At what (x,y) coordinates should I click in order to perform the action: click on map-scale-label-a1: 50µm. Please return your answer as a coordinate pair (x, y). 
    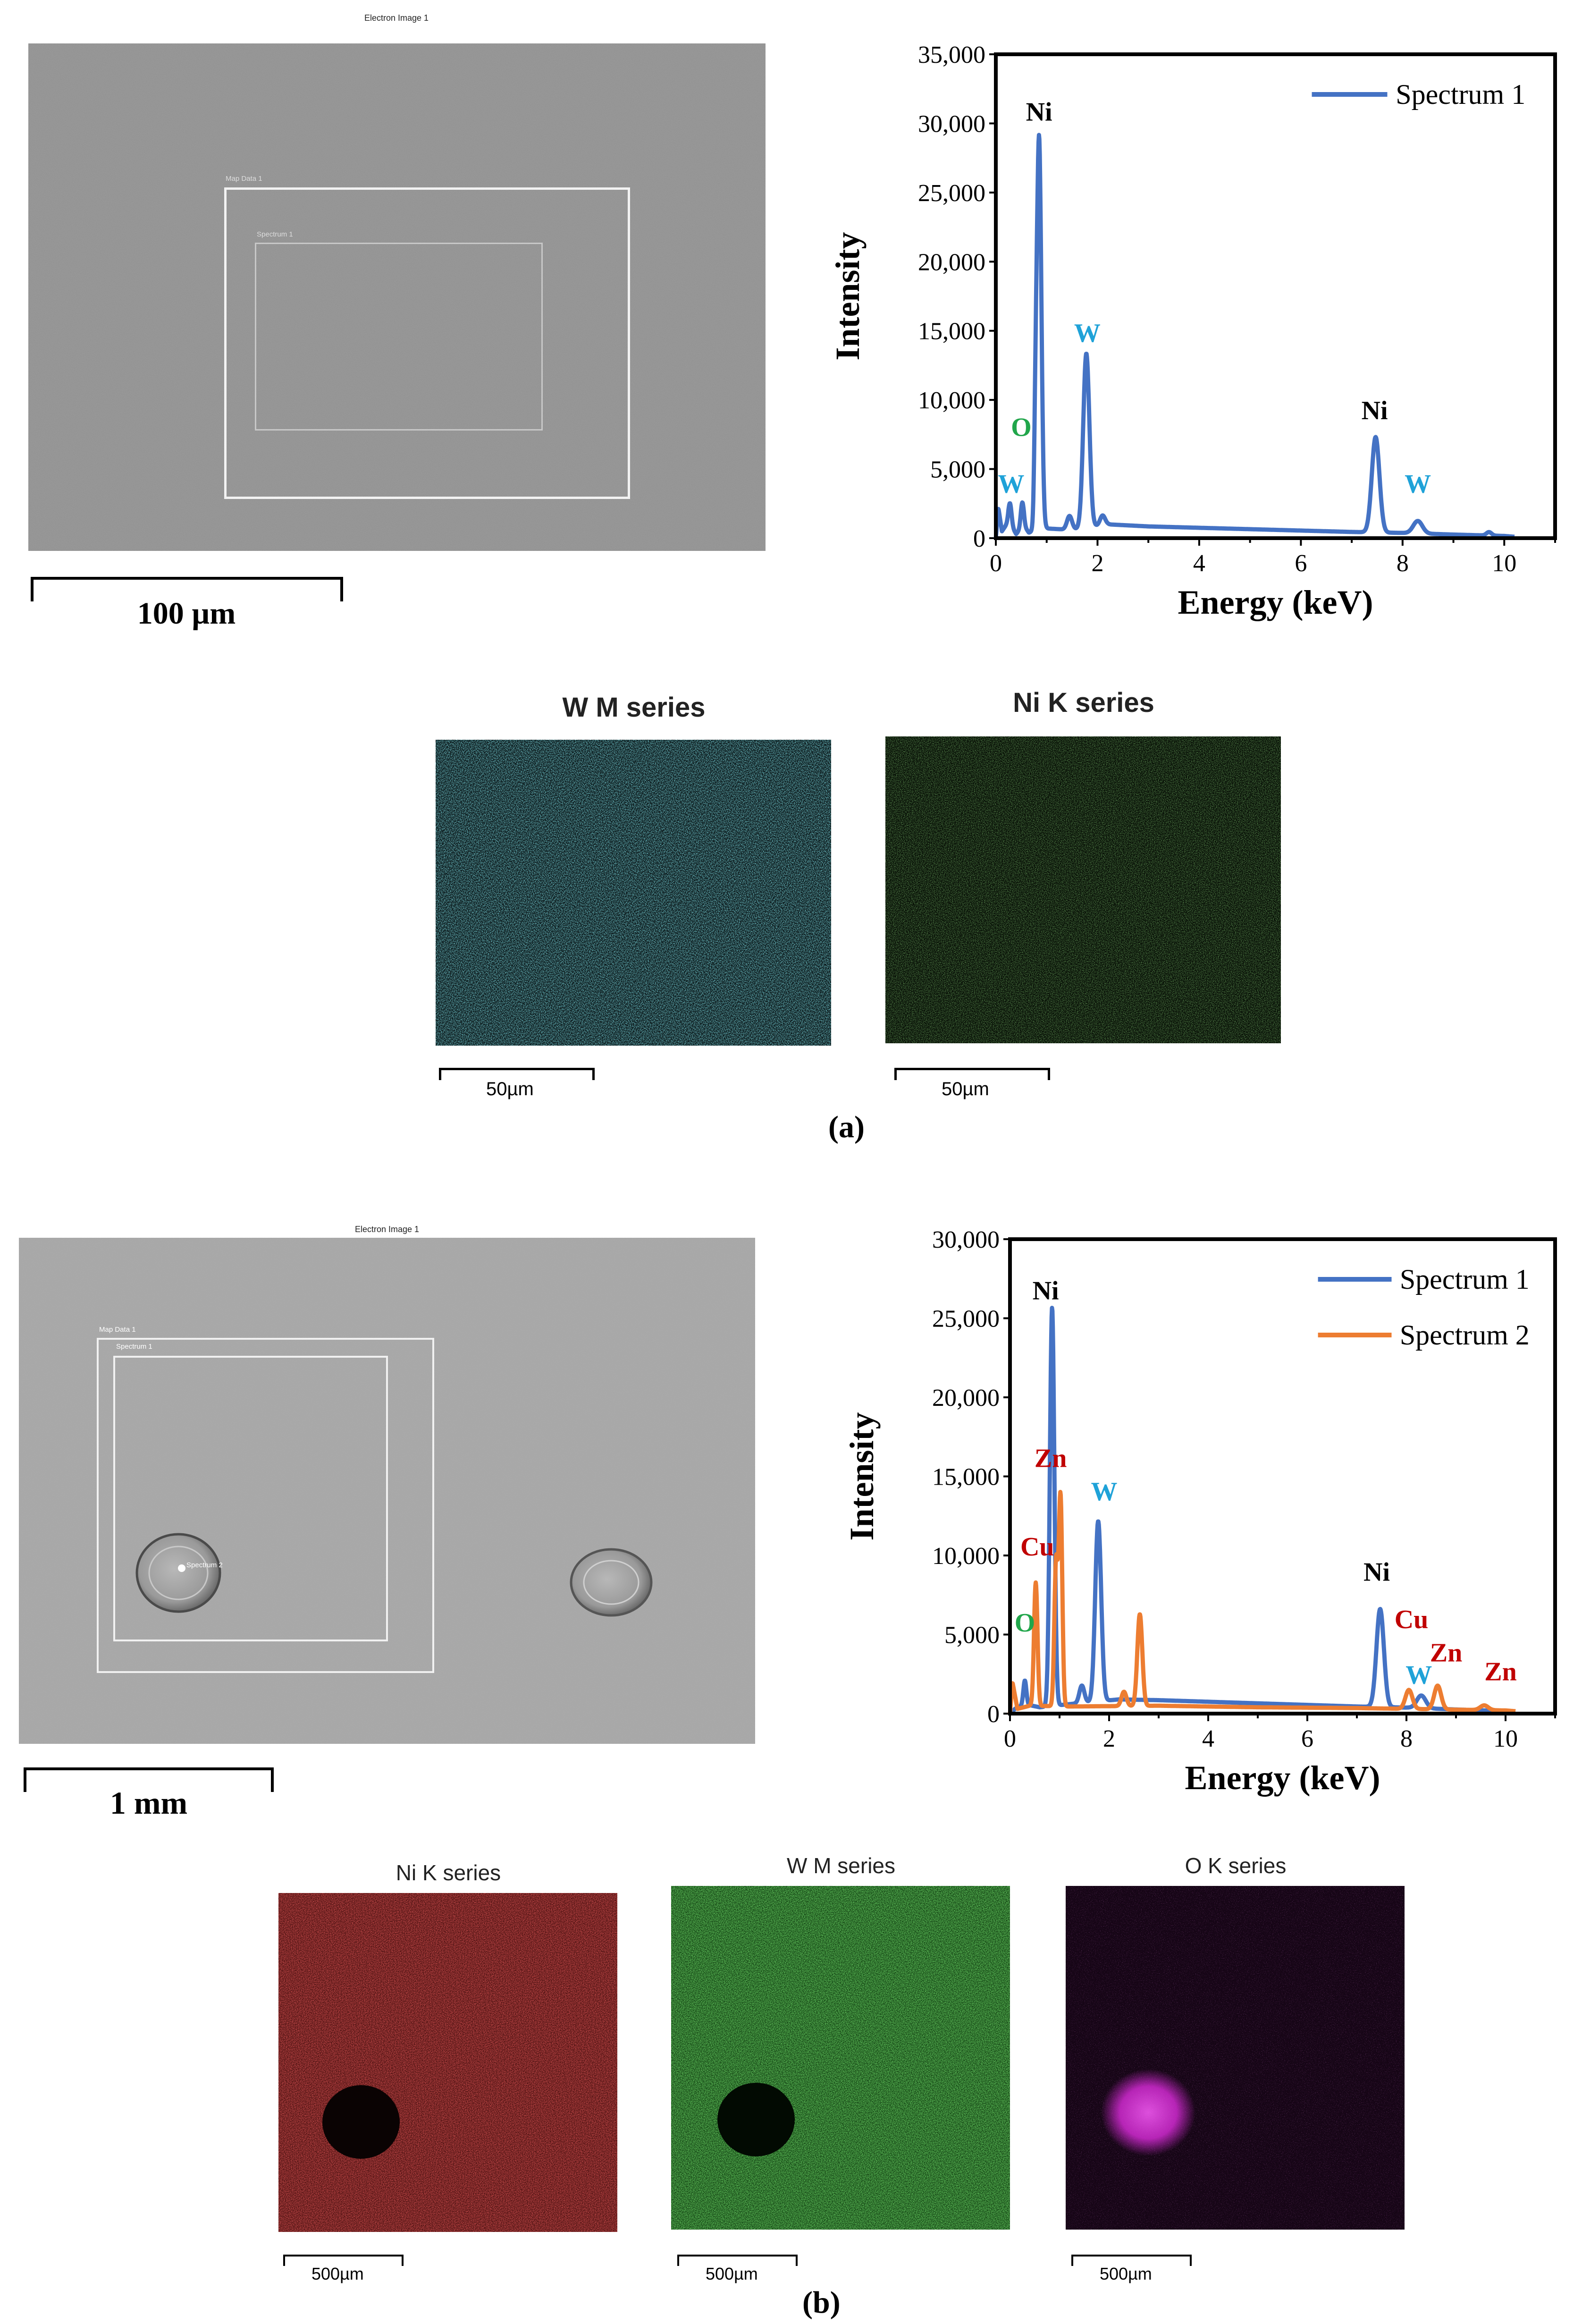
    Looking at the image, I should click on (510, 1089).